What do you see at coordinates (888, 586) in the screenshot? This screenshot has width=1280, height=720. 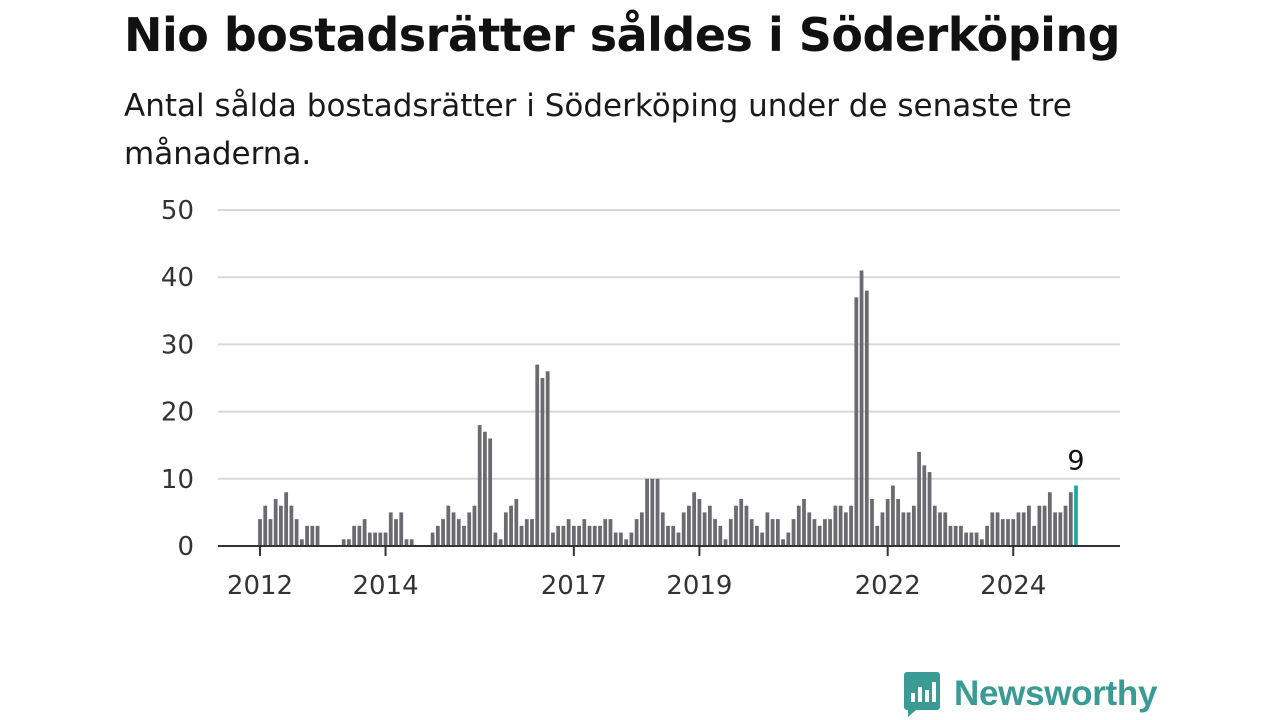 I see `x-tick-label: 2022` at bounding box center [888, 586].